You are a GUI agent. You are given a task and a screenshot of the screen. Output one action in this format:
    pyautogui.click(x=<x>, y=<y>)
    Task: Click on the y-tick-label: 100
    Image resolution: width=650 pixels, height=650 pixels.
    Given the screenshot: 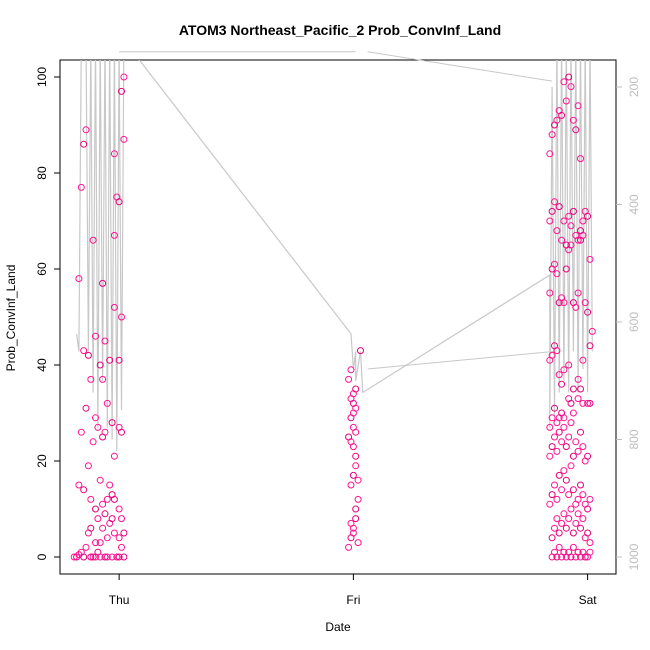 What is the action you would take?
    pyautogui.click(x=42, y=77)
    